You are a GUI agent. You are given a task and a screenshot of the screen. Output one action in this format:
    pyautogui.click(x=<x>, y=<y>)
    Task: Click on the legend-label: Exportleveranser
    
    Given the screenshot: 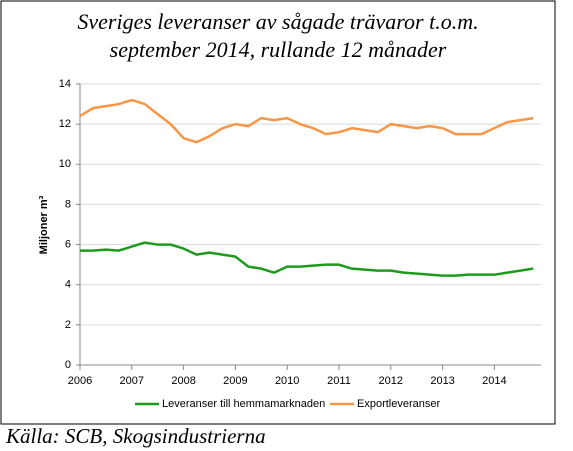 What is the action you would take?
    pyautogui.click(x=398, y=404)
    